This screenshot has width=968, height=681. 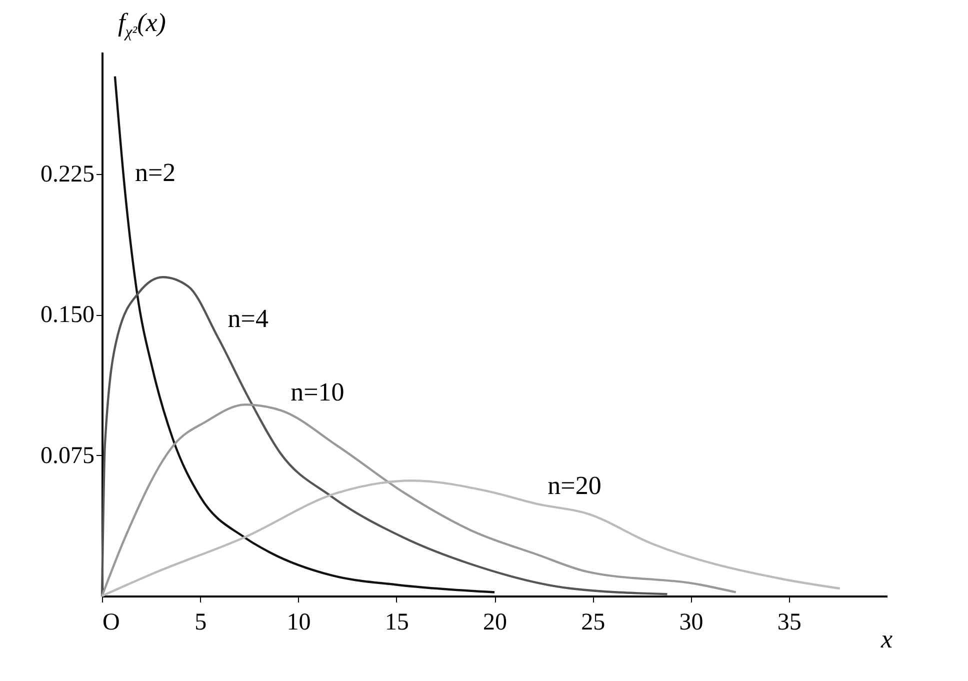 I want to click on x-axis-title: x, so click(x=886, y=639).